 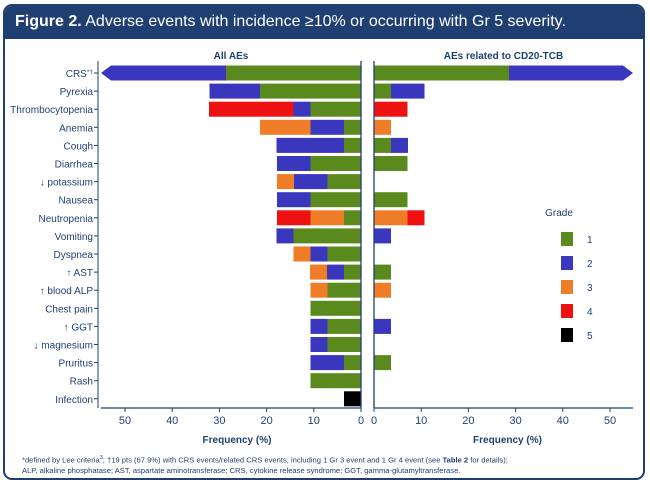 I want to click on bar-arrow-related-aes-crs, so click(x=628, y=73).